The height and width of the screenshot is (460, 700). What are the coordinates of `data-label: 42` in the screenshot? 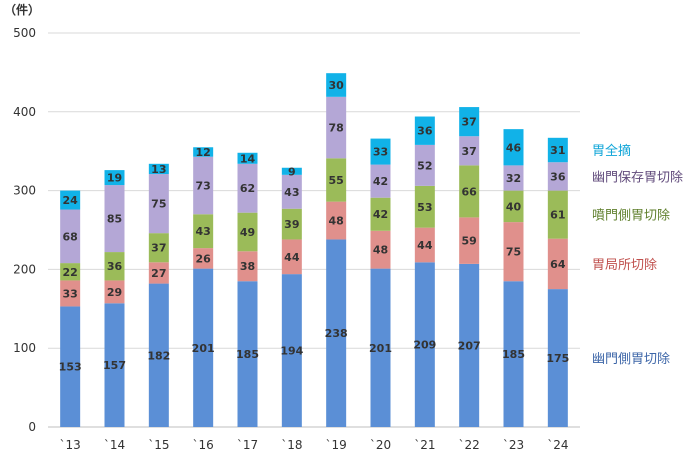 It's located at (380, 181).